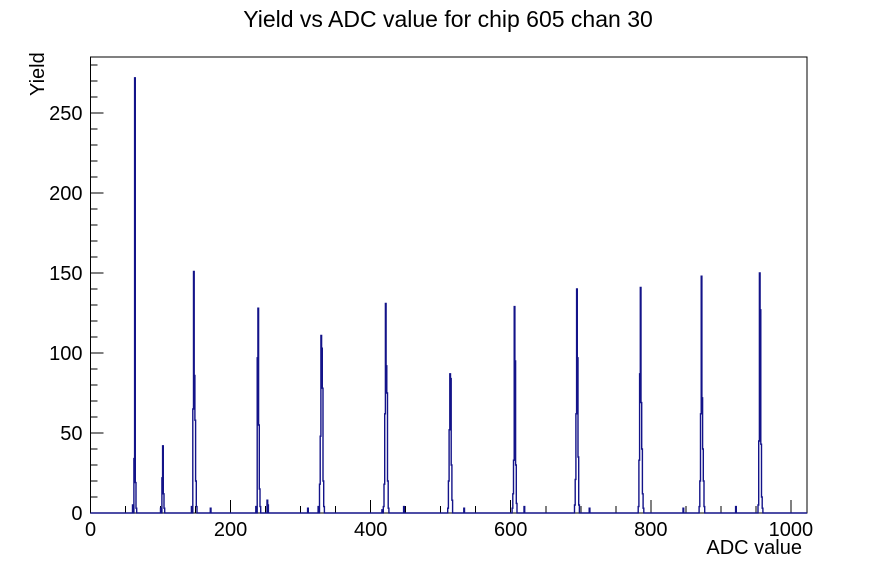  I want to click on x-tick-label: 400, so click(370, 530).